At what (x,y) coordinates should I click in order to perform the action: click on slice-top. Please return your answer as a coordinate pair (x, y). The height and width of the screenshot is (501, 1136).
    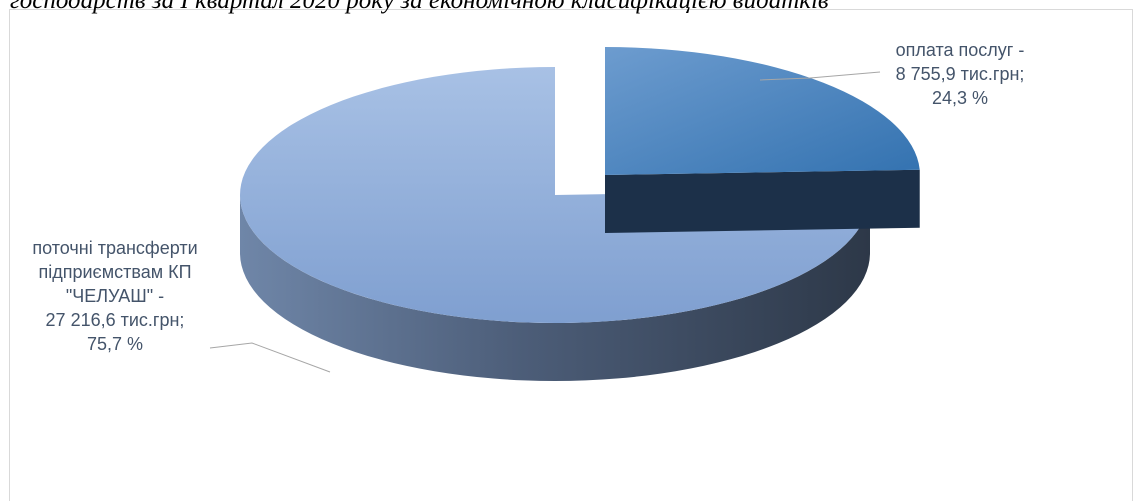
    Looking at the image, I should click on (762, 111).